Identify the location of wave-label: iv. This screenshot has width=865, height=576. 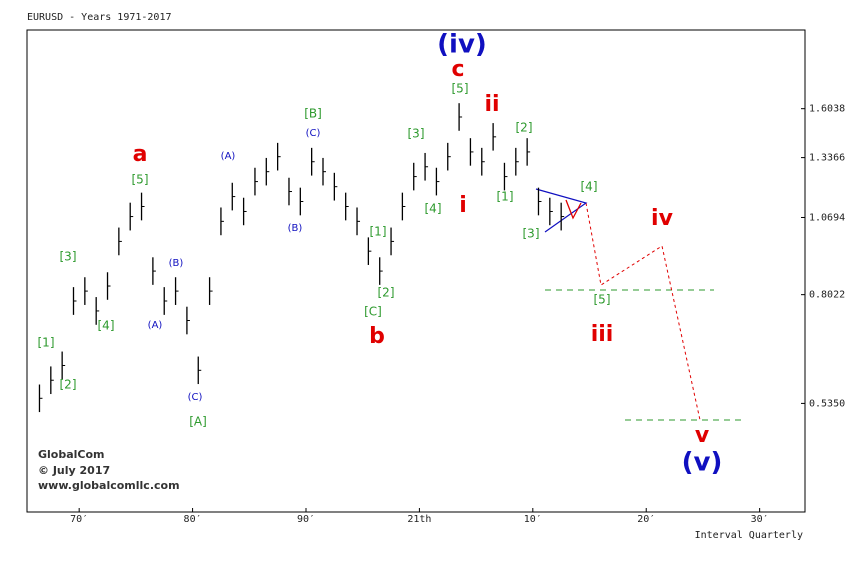
(662, 218).